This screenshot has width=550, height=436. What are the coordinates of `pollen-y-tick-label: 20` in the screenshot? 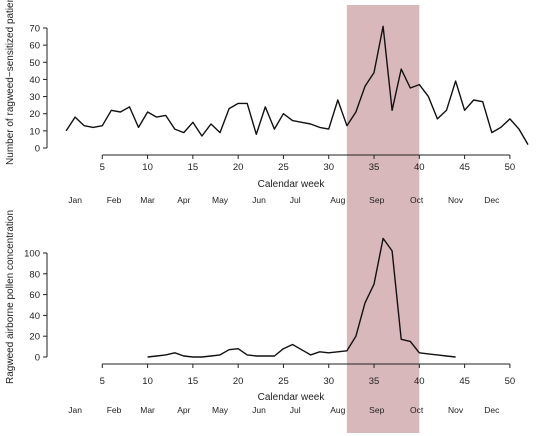 It's located at (34, 337).